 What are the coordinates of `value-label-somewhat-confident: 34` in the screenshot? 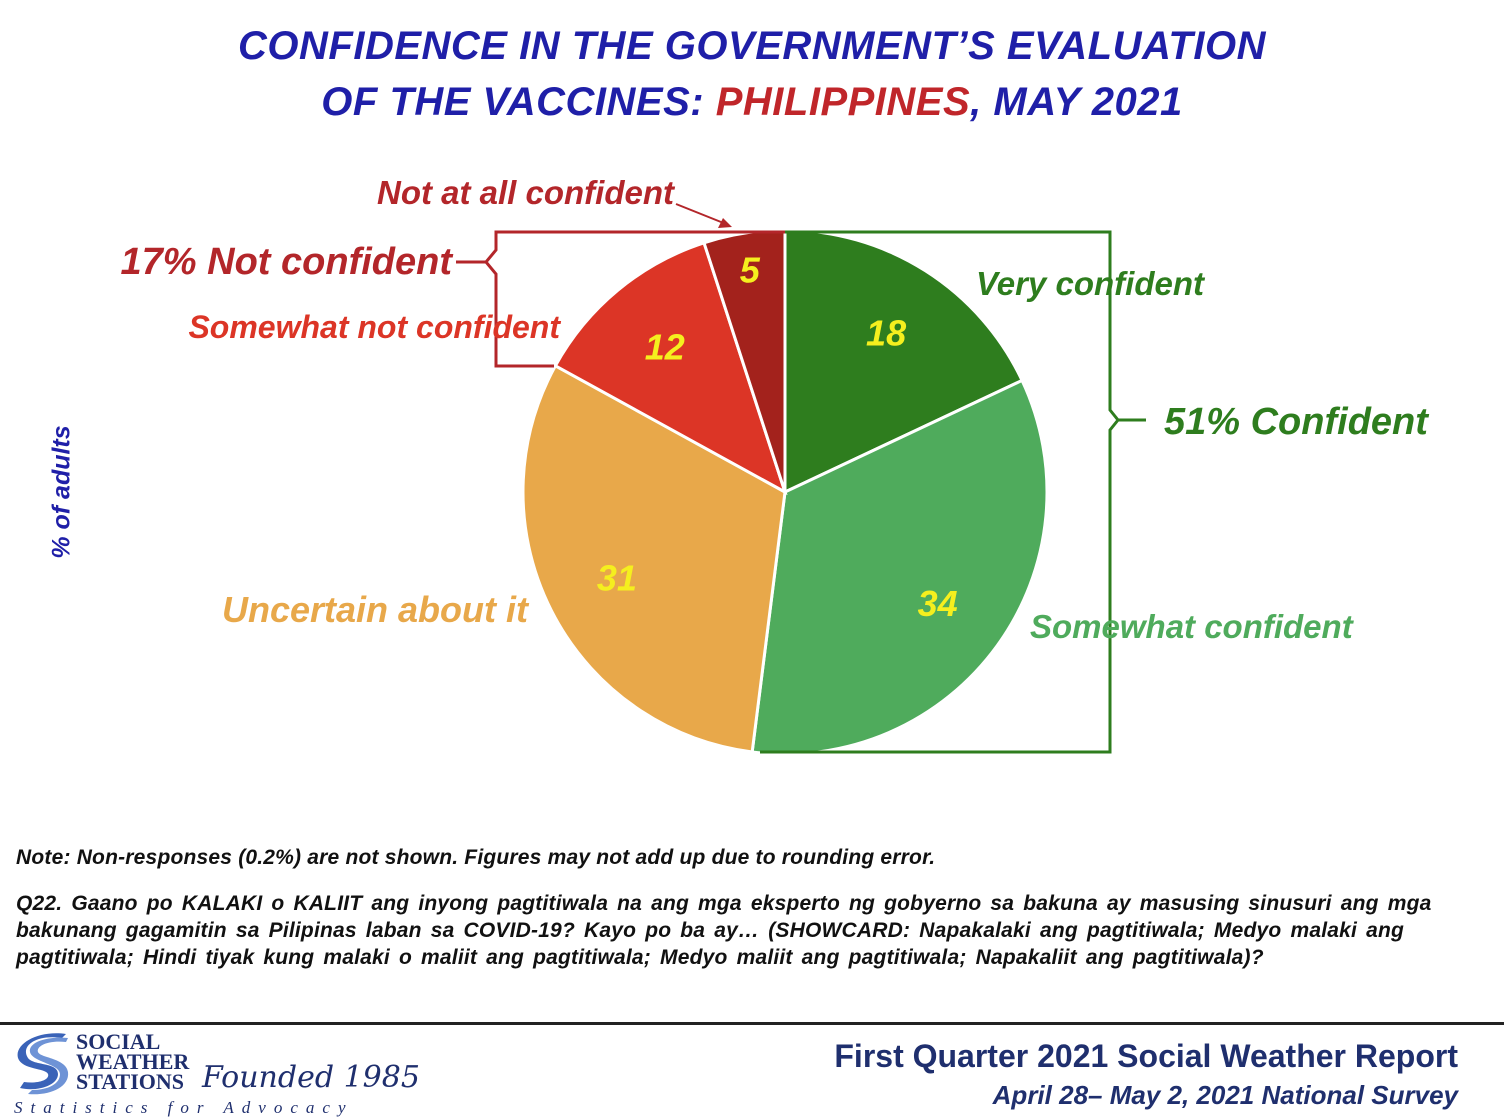 It's located at (938, 603).